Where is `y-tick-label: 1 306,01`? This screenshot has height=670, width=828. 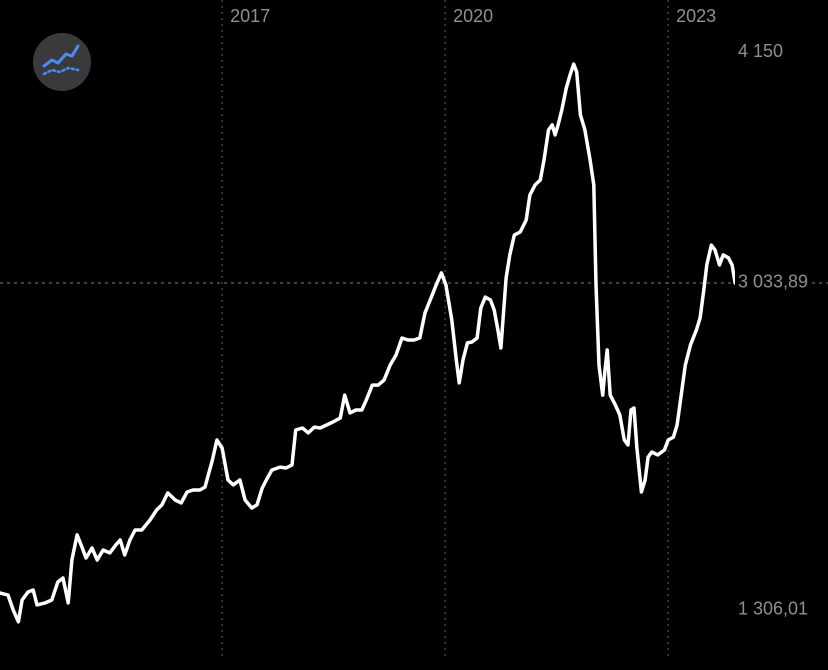
y-tick-label: 1 306,01 is located at coordinates (773, 609).